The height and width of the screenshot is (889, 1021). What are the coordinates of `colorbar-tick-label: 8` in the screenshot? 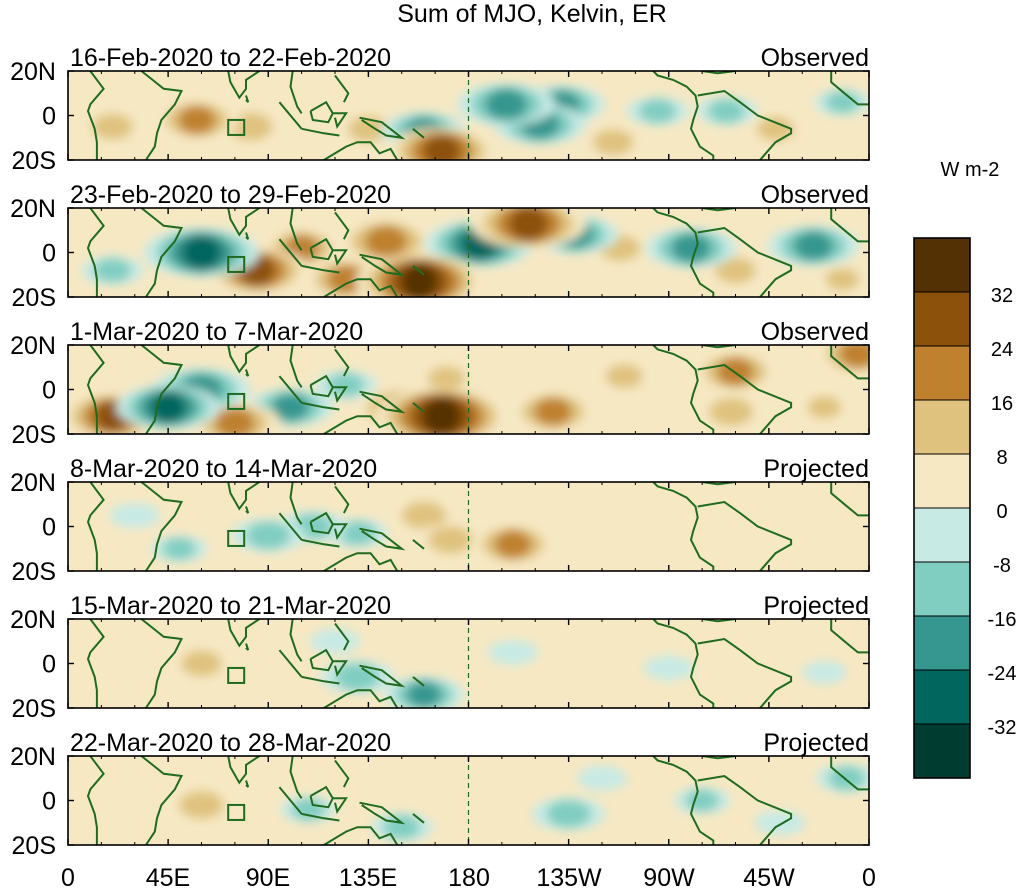 It's located at (1001, 458).